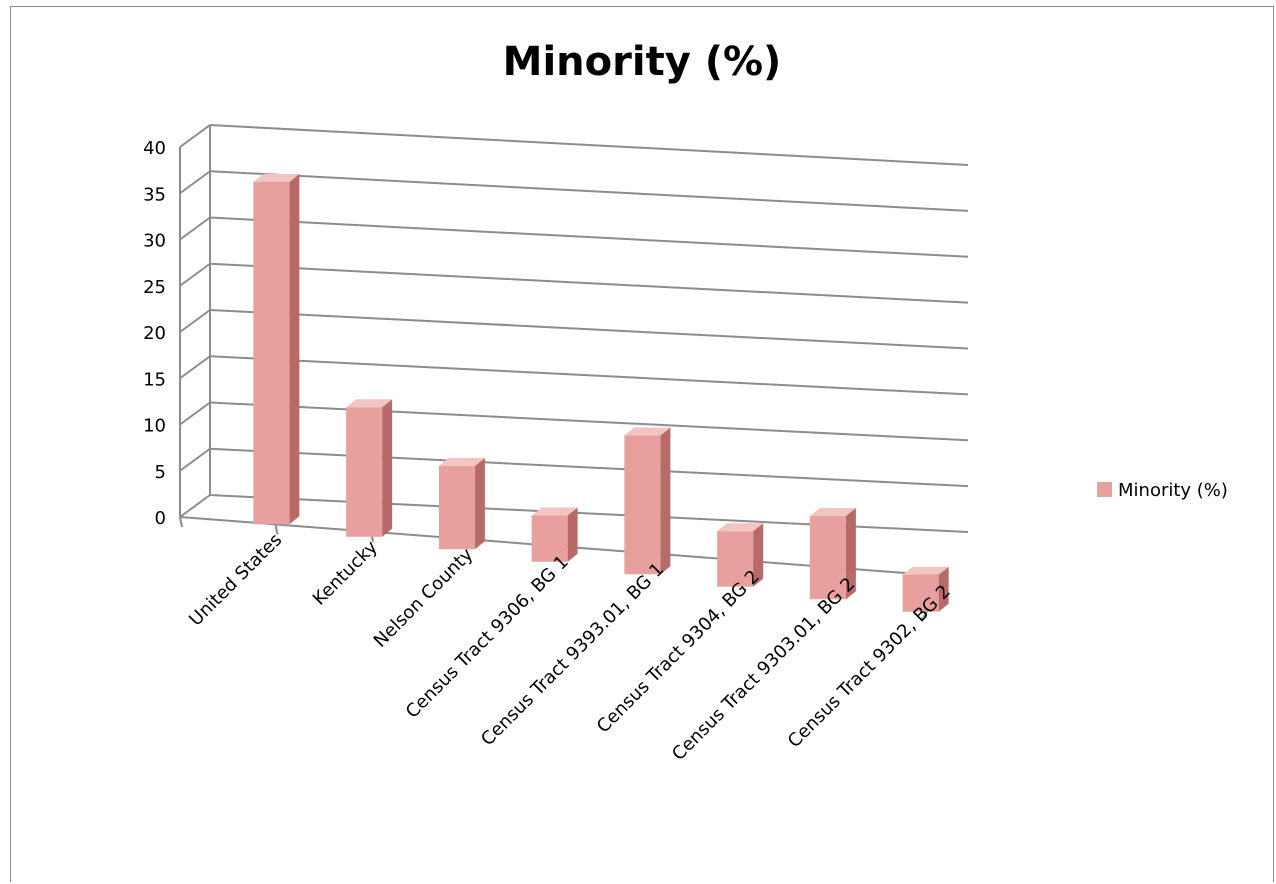 The image size is (1276, 884). I want to click on y-tick-label: 10, so click(154, 426).